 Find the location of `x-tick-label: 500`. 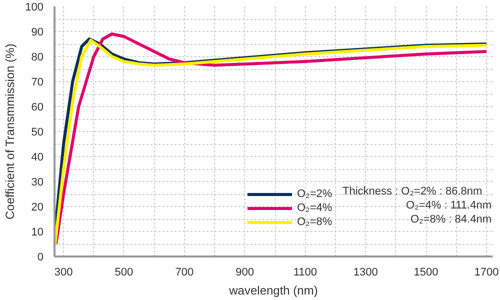

x-tick-label: 500 is located at coordinates (124, 272).